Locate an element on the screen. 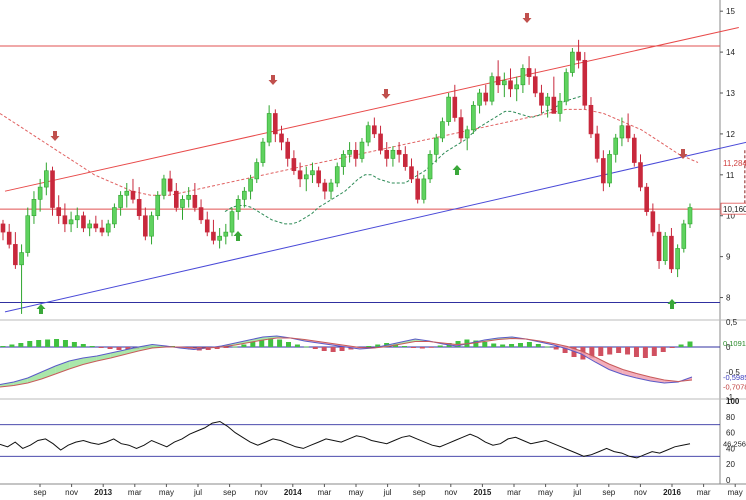 This screenshot has height=500, width=746. oscillator-tick-label: 100 is located at coordinates (733, 401).